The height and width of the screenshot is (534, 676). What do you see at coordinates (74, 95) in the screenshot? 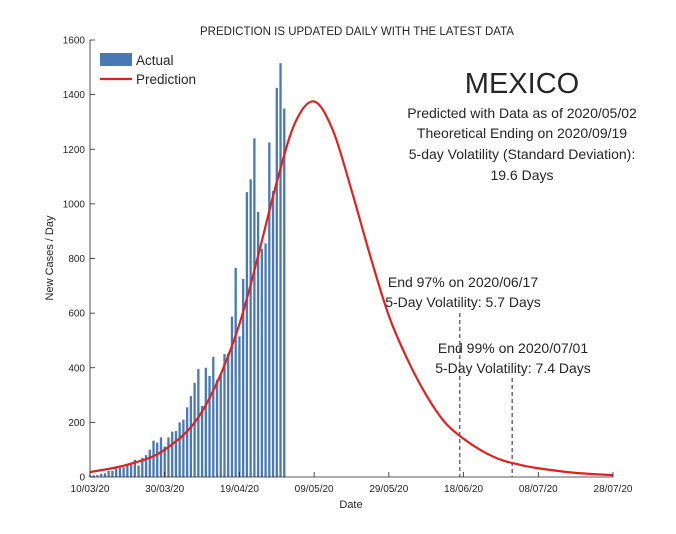
I see `y-tick-label: 1400` at bounding box center [74, 95].